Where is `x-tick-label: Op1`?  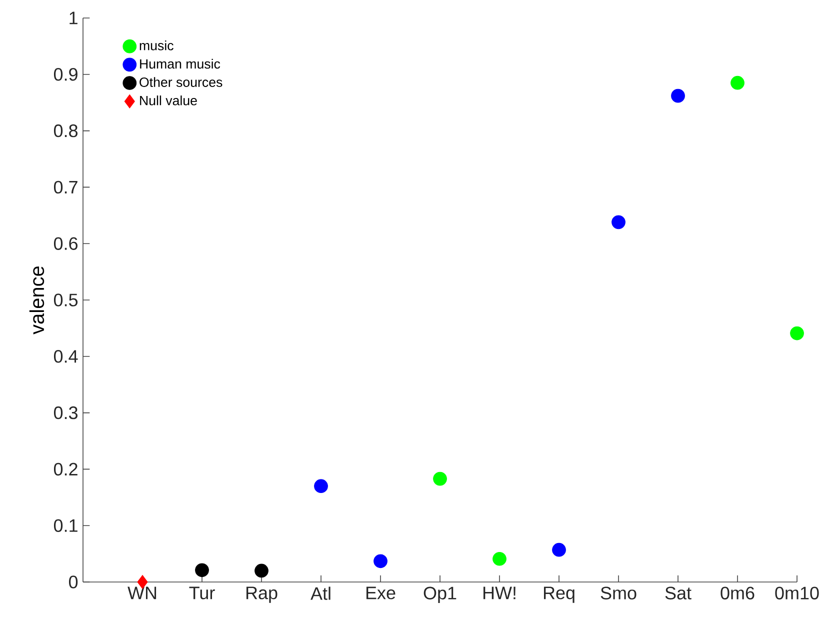
x-tick-label: Op1 is located at coordinates (440, 595).